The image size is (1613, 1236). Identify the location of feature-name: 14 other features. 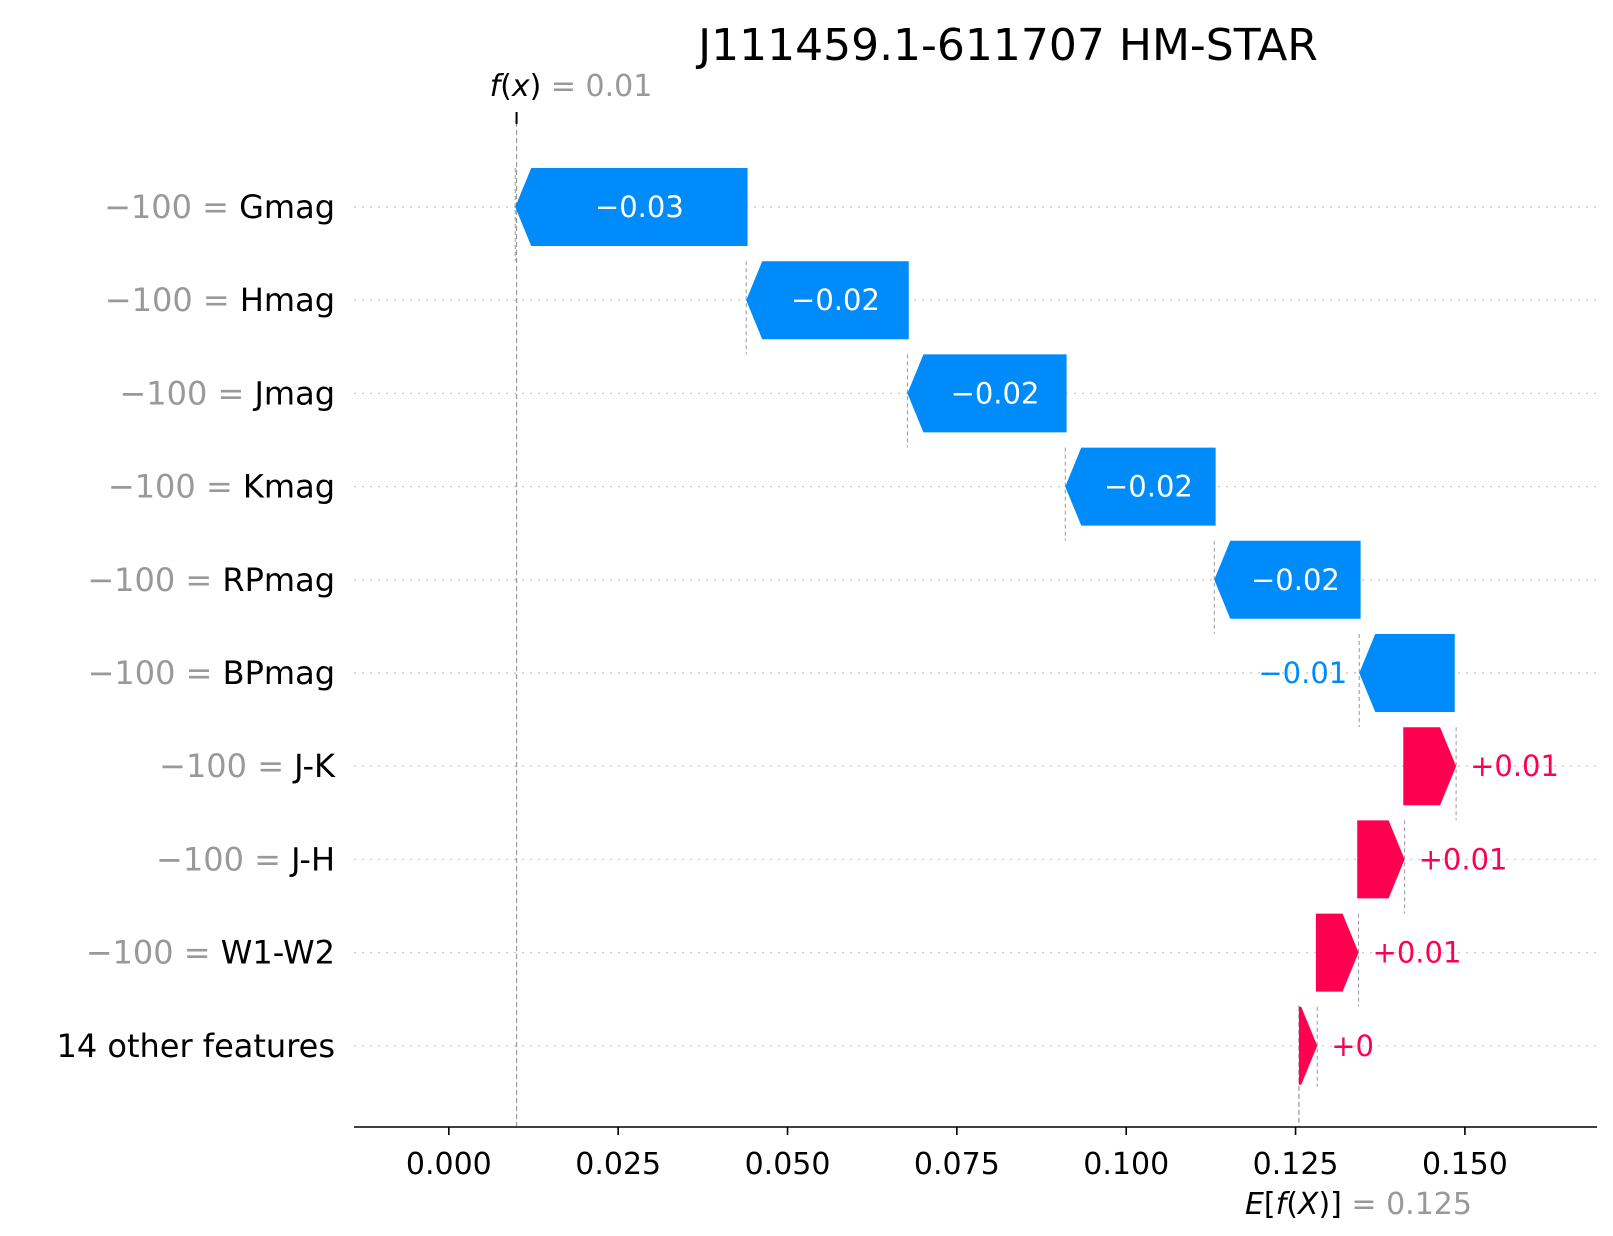
(195, 1046).